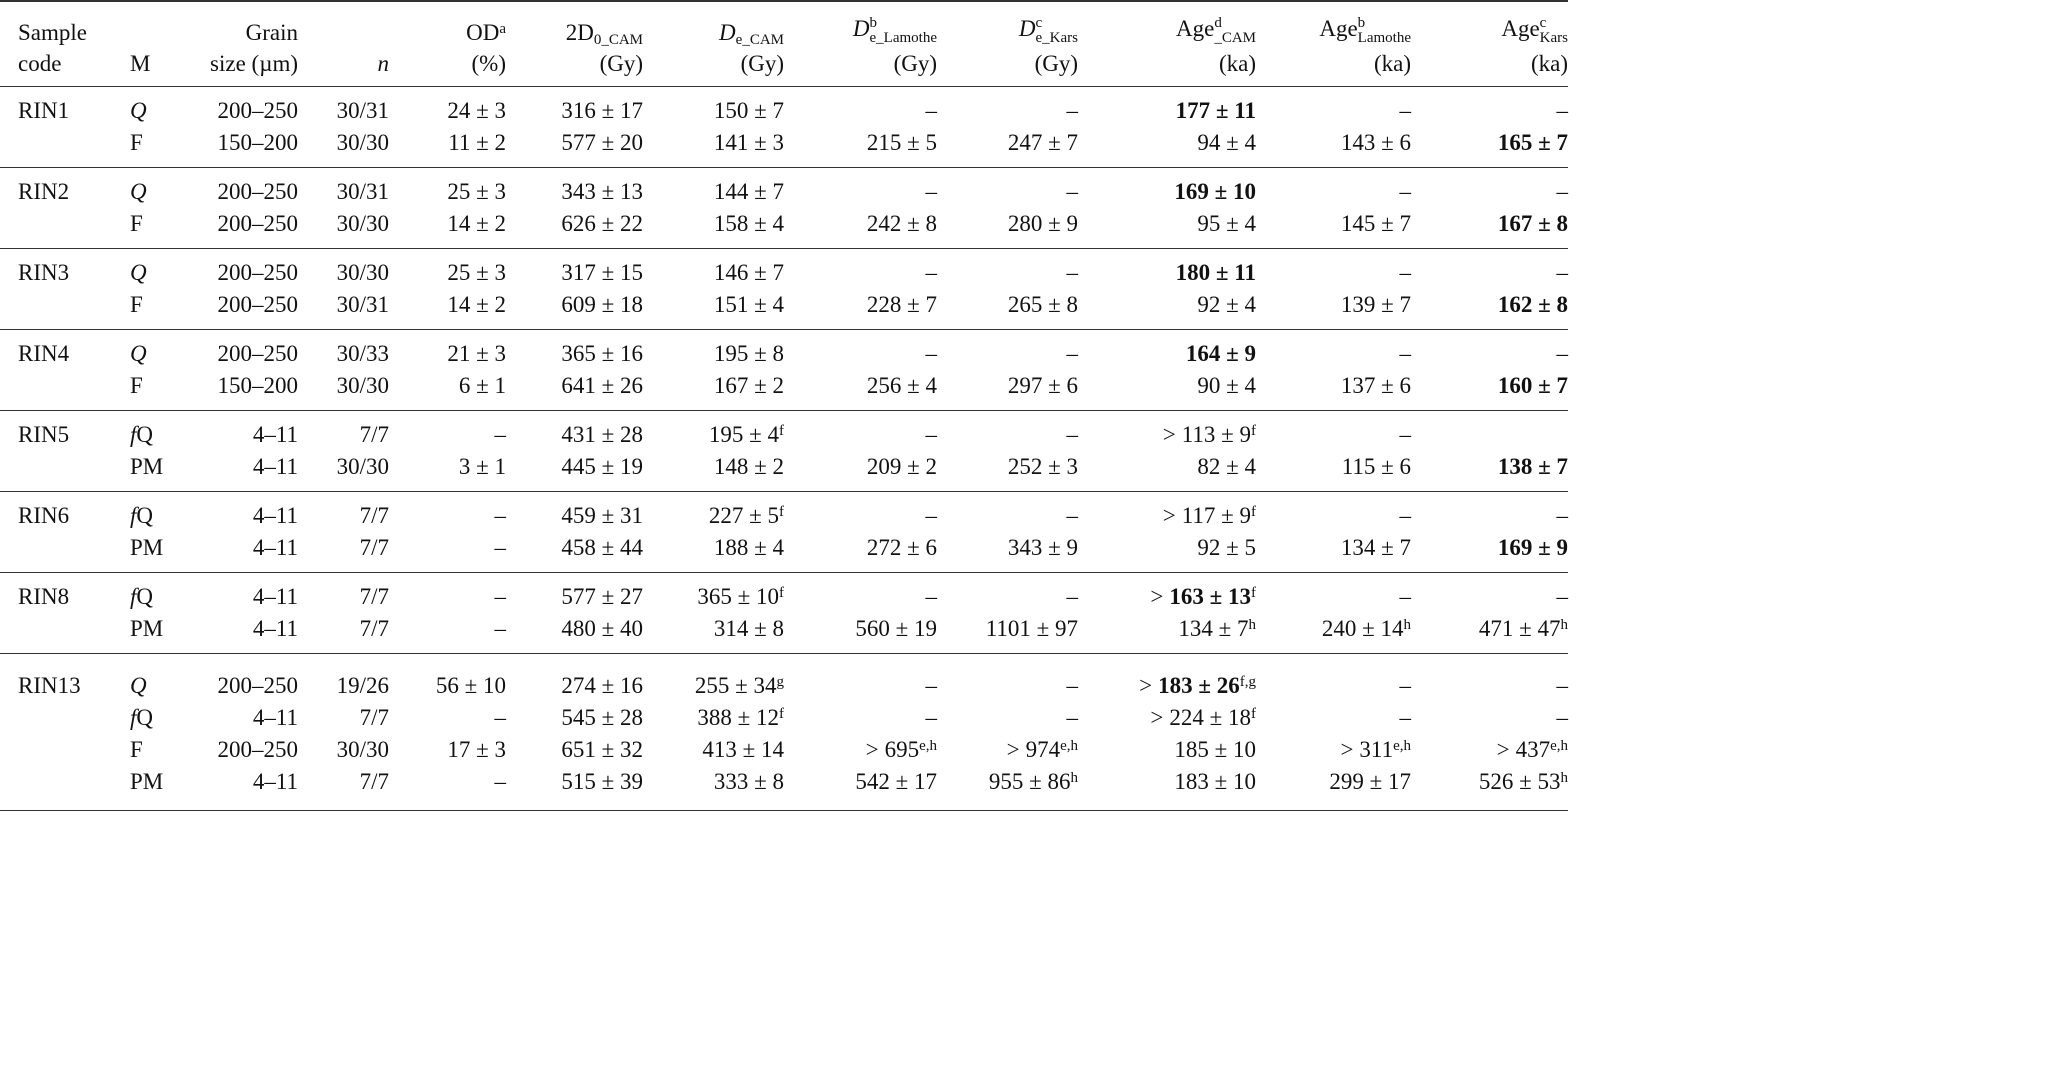 The height and width of the screenshot is (1068, 2067). Describe the element at coordinates (362, 304) in the screenshot. I see `cell-value: 30/31` at that location.